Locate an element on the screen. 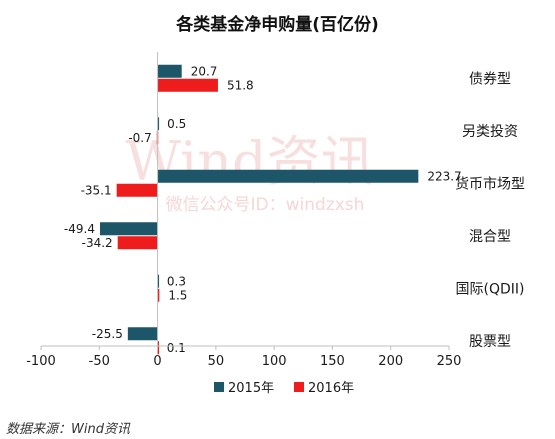 This screenshot has width=555, height=439. data-label: 223.7 is located at coordinates (444, 176).